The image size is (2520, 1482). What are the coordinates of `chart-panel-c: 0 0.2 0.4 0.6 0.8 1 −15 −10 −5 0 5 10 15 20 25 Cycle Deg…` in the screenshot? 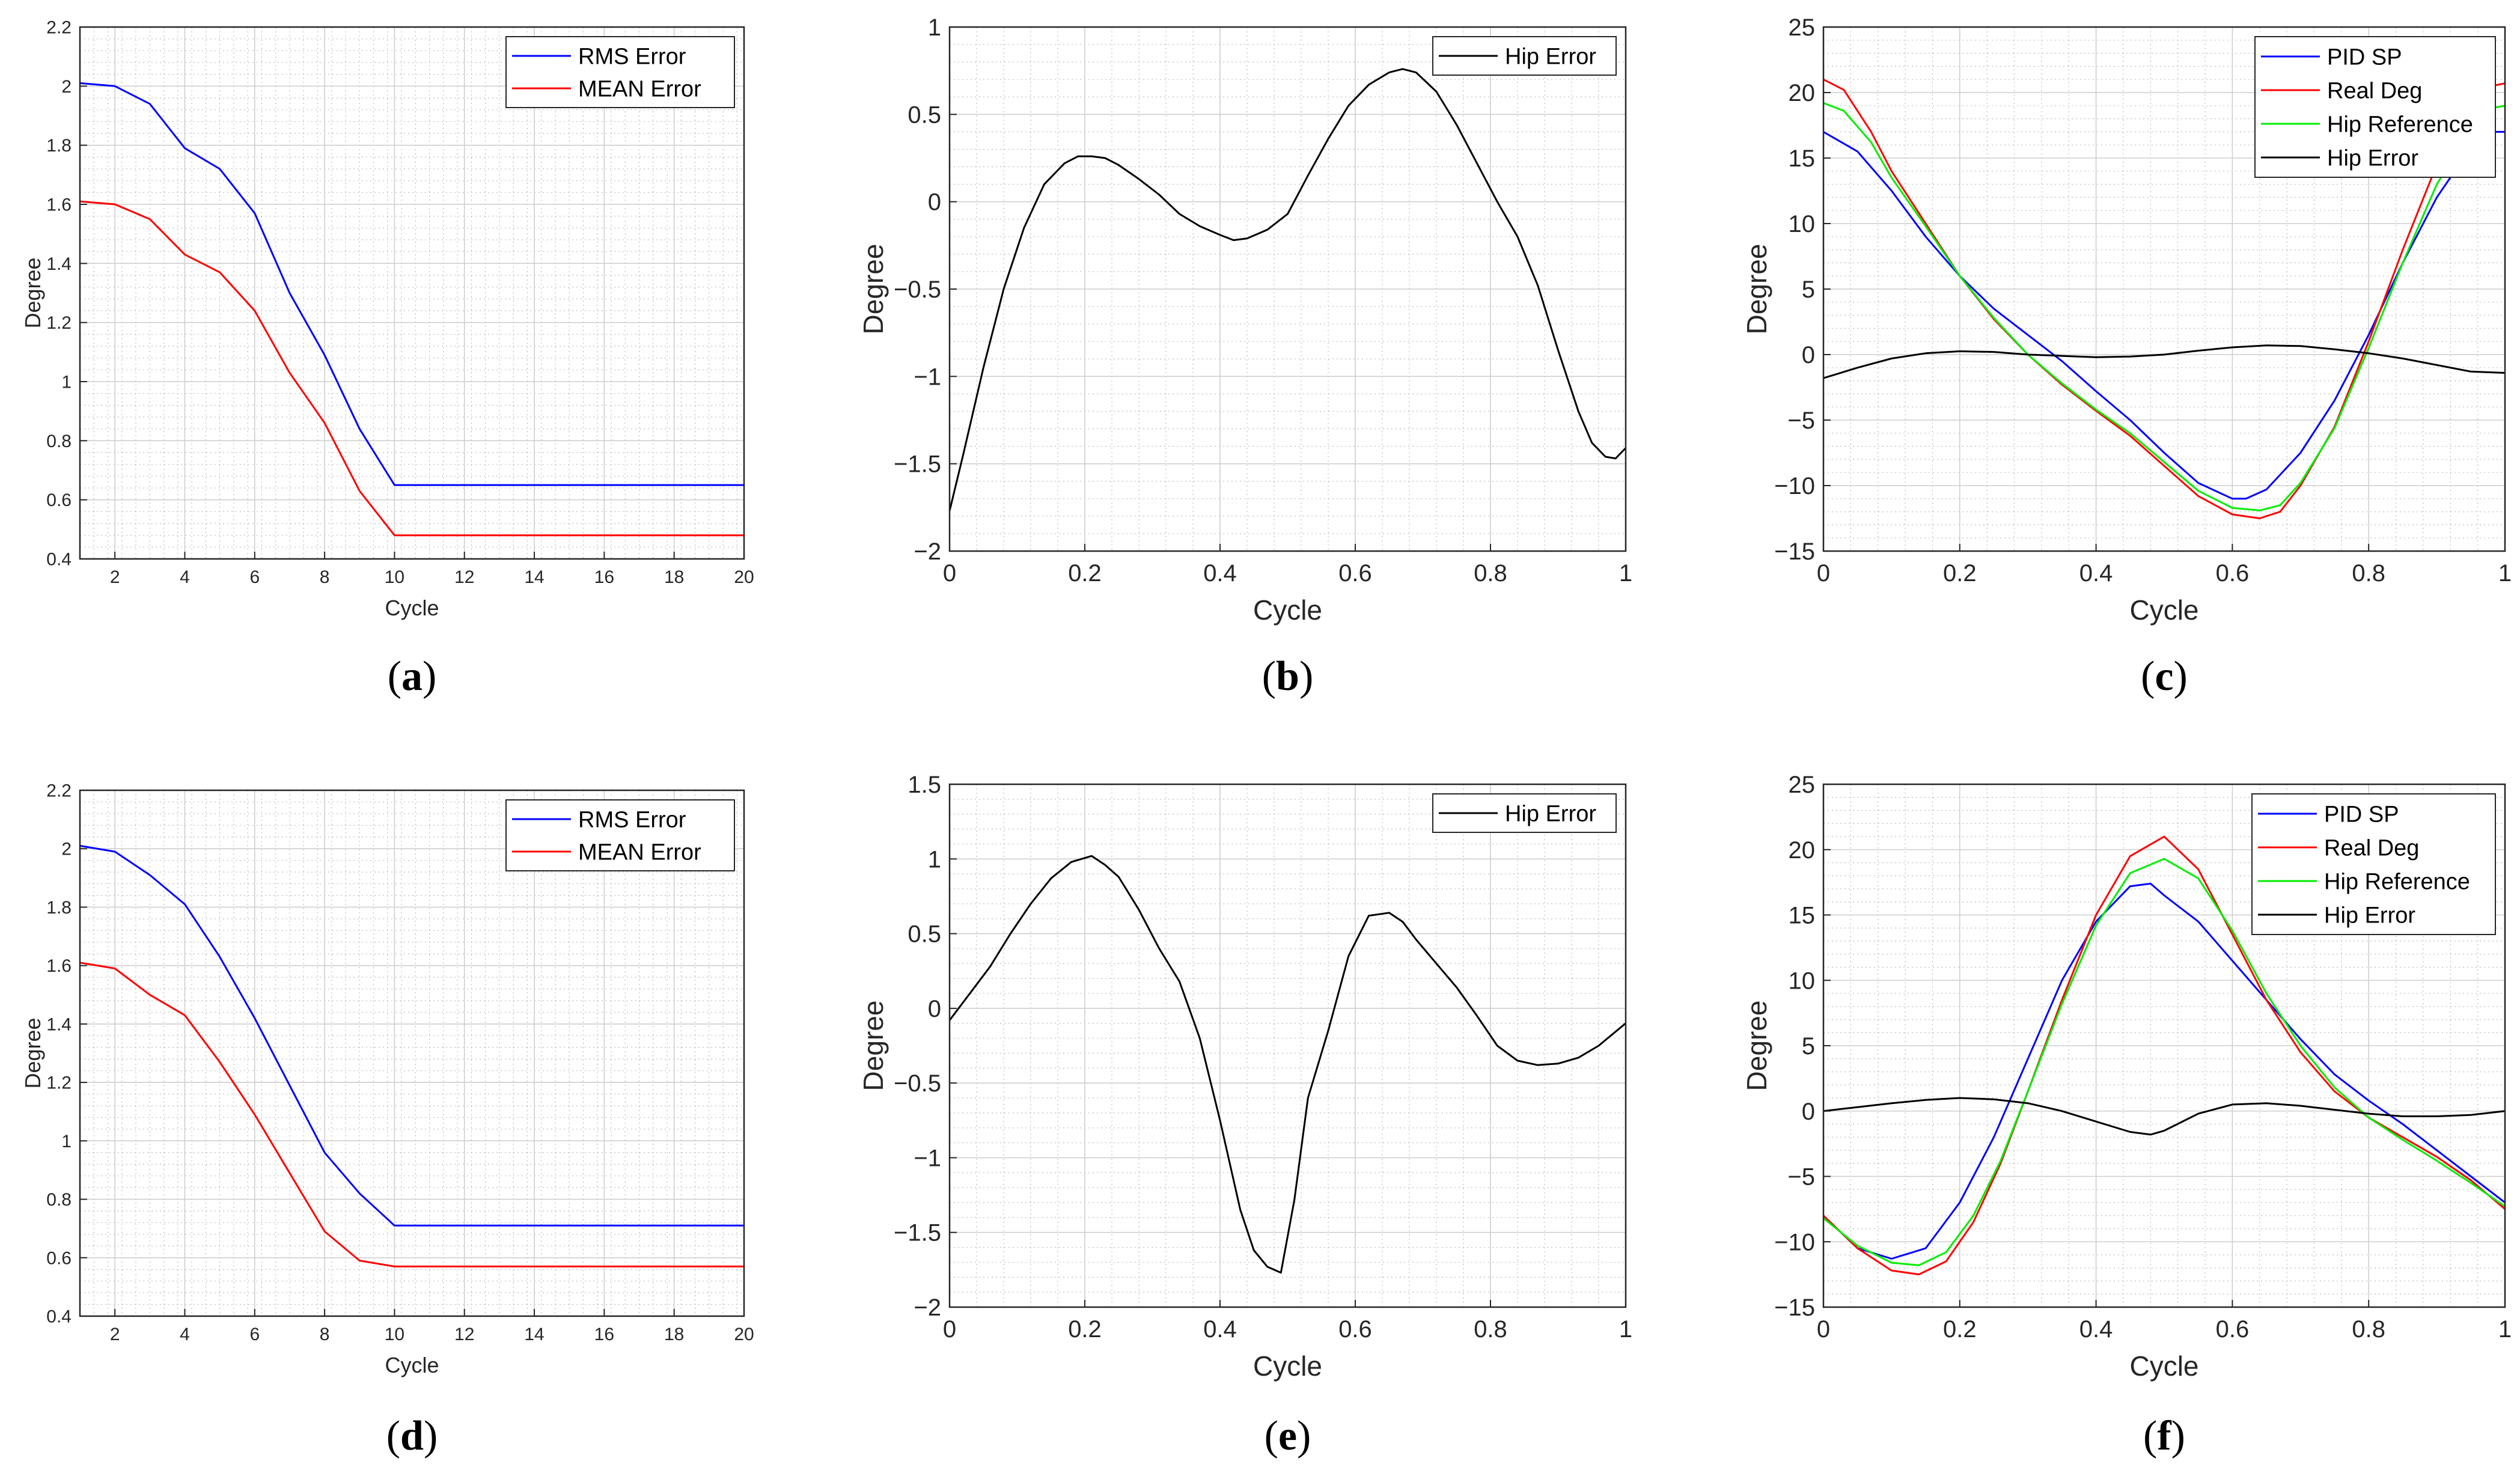 It's located at (2127, 357).